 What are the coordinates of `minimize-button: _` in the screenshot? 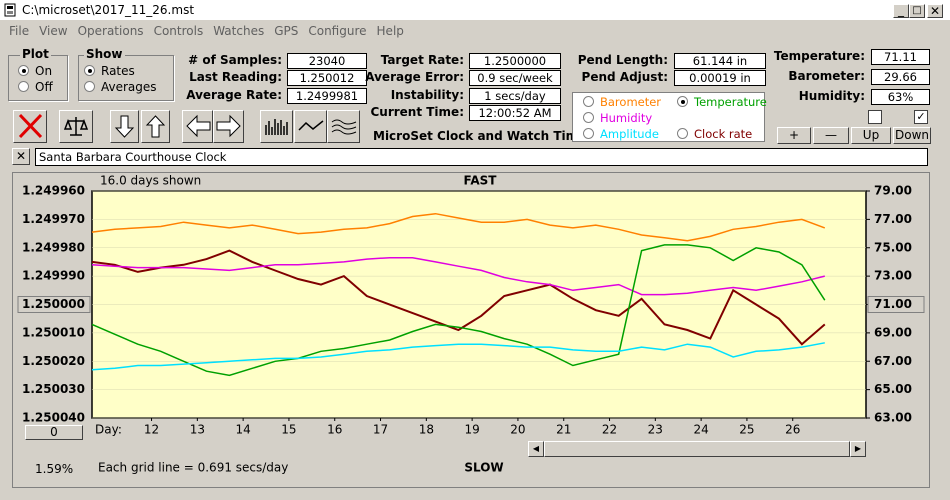 It's located at (901, 11).